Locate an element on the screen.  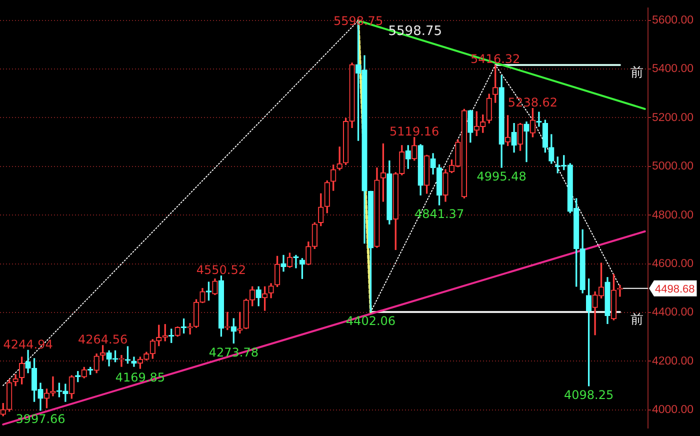
annotation: 4995.48 is located at coordinates (501, 177).